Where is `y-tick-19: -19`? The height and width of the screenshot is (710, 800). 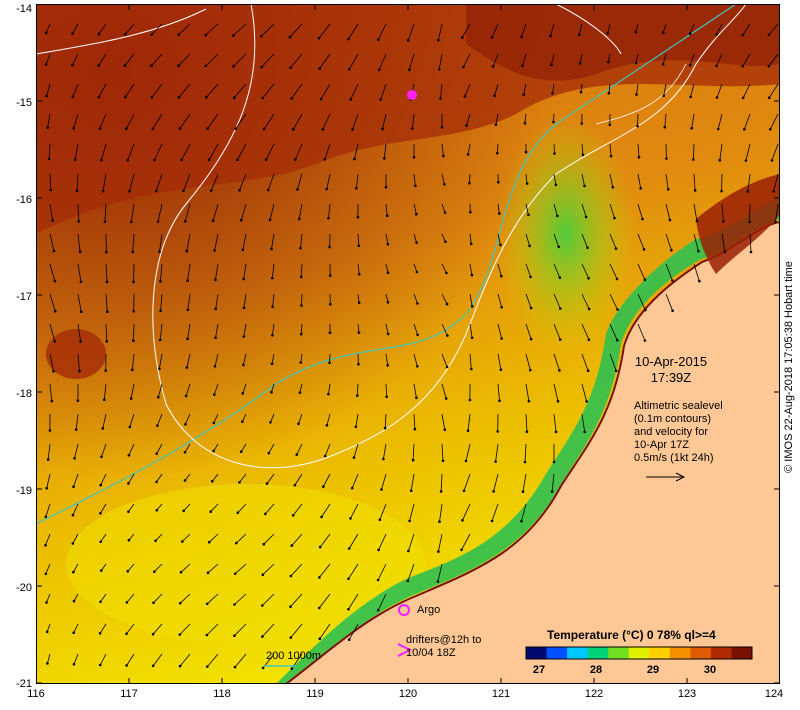 y-tick-19: -19 is located at coordinates (24, 491).